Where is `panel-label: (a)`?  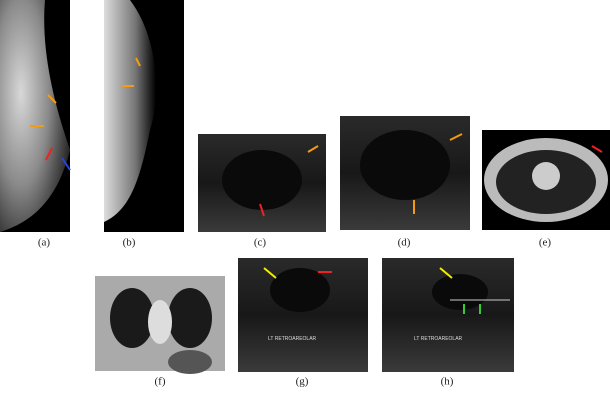
panel-label: (a) is located at coordinates (44, 243).